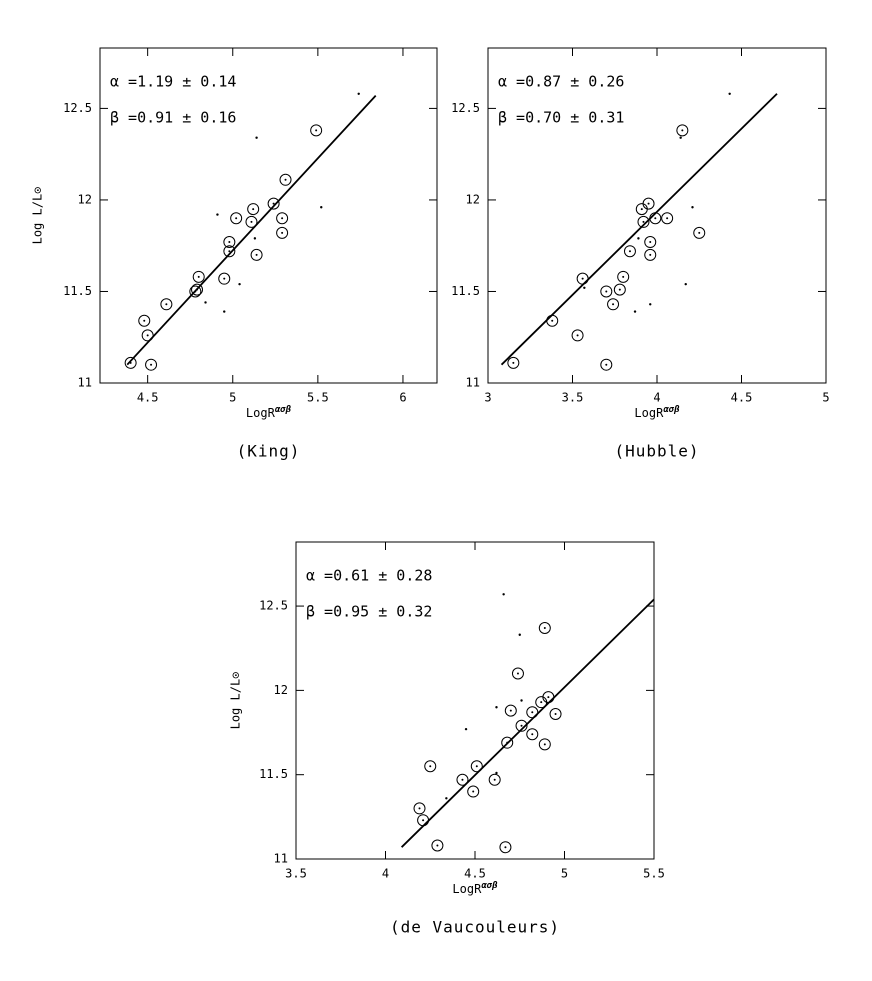 The height and width of the screenshot is (981, 872). I want to click on alpha-annotation: α =0.61 ± 0.28, so click(369, 576).